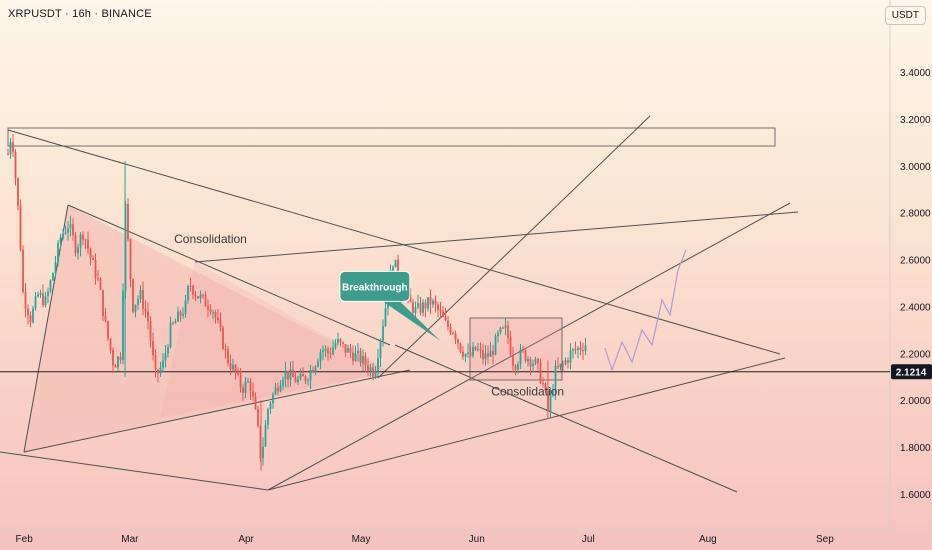  Describe the element at coordinates (915, 307) in the screenshot. I see `price-tick-label: 2.4000` at that location.